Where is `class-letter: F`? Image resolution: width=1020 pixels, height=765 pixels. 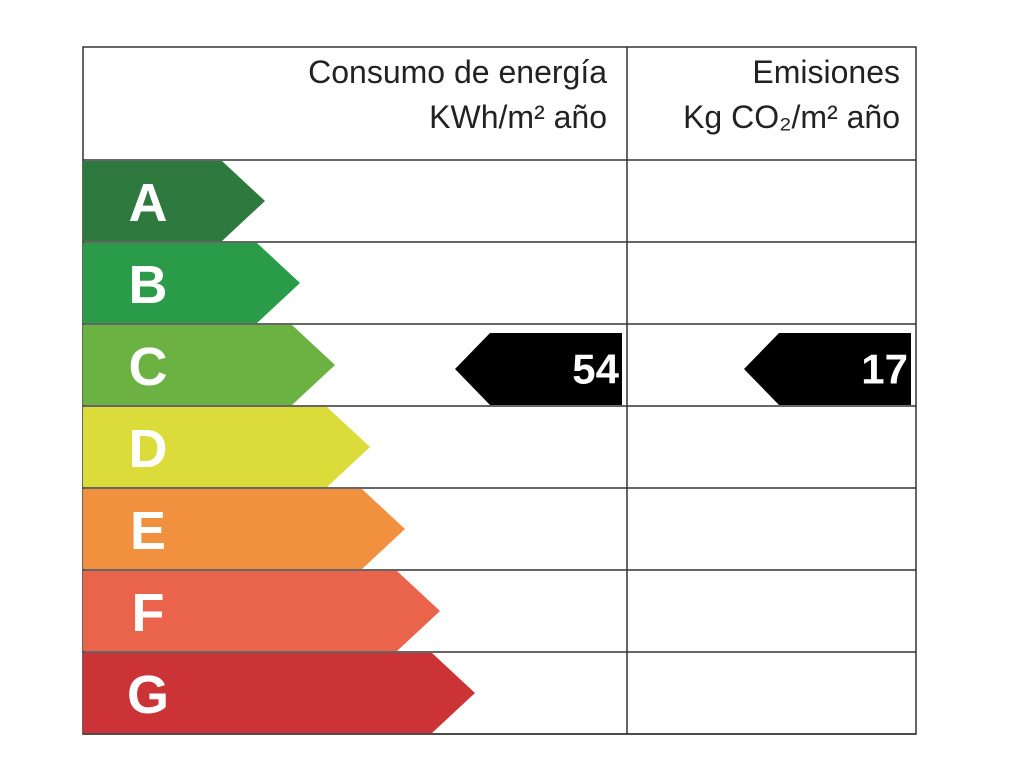
class-letter: F is located at coordinates (148, 613).